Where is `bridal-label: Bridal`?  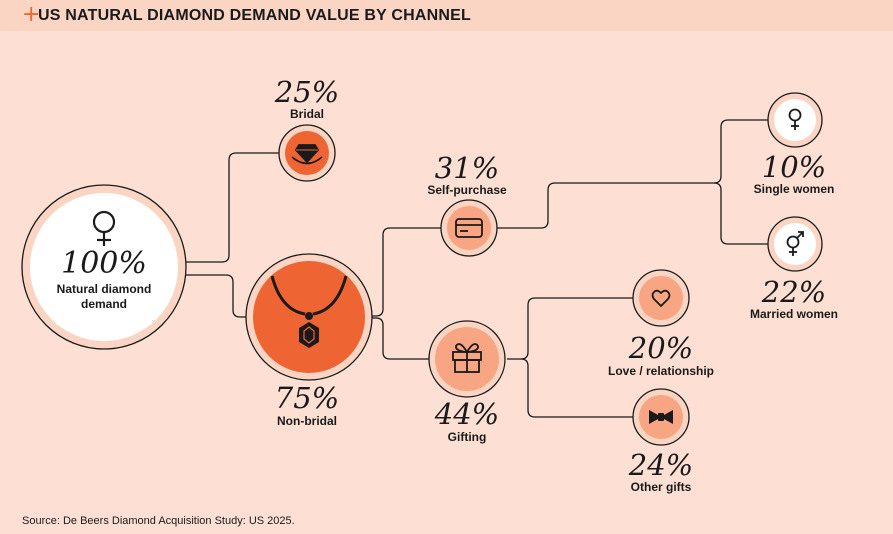 bridal-label: Bridal is located at coordinates (306, 114).